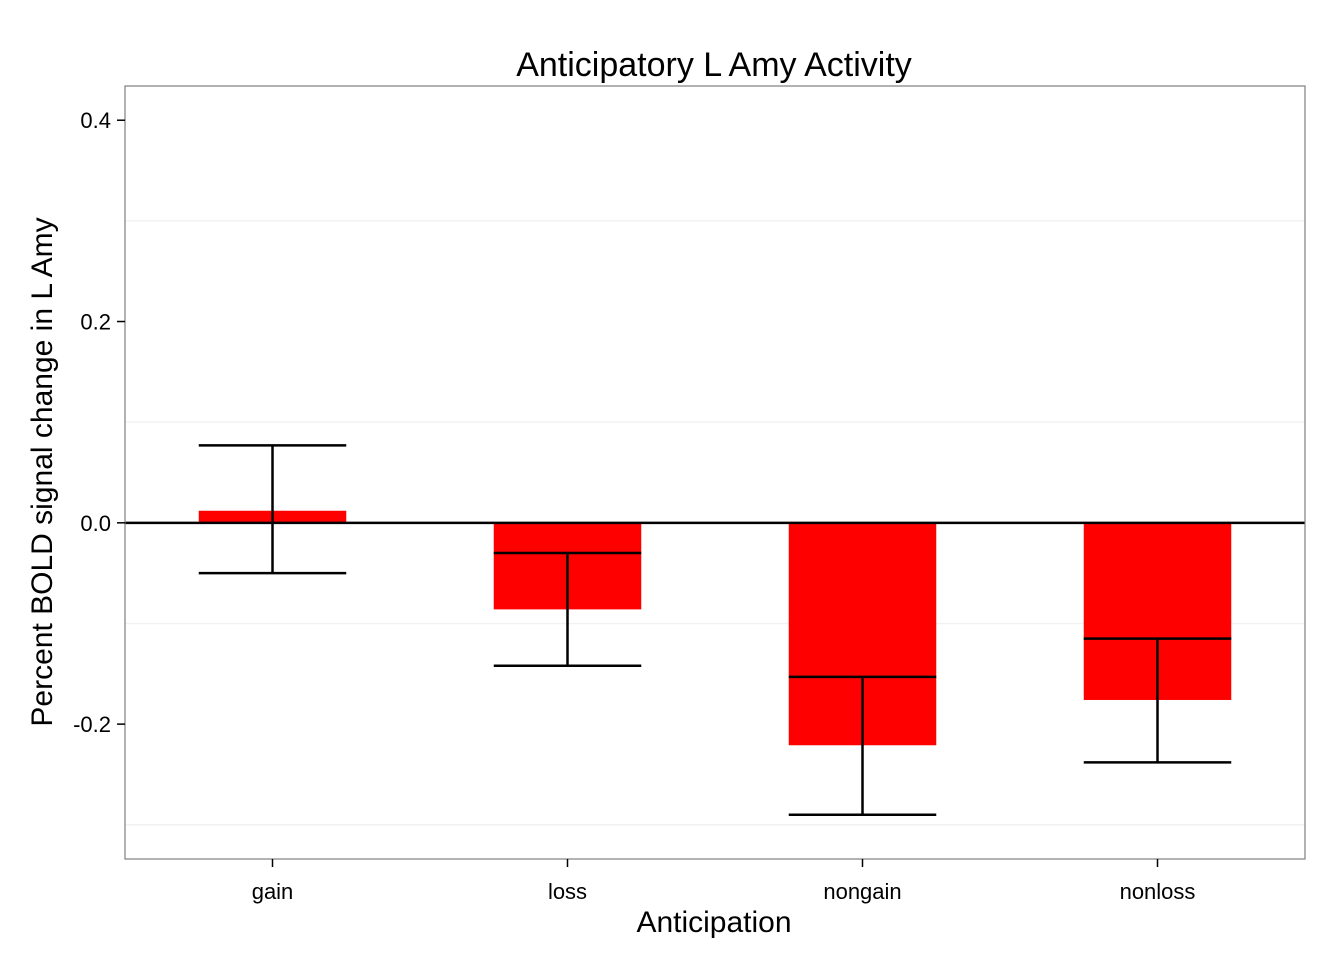  What do you see at coordinates (567, 609) in the screenshot?
I see `errorbar-loss` at bounding box center [567, 609].